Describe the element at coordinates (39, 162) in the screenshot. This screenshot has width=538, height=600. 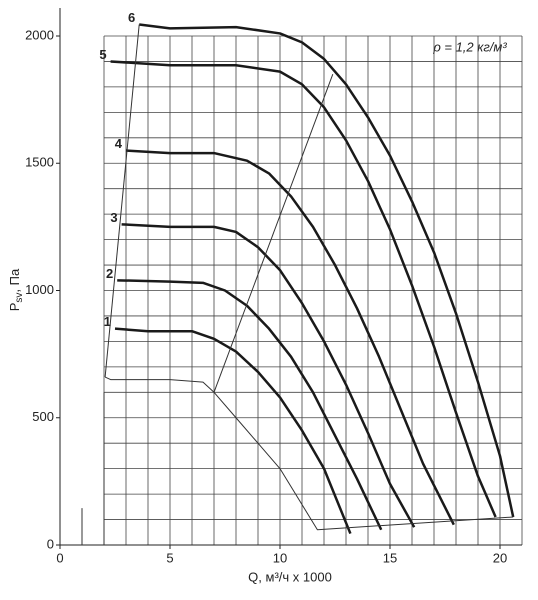
I see `y-tick-label: 1500` at that location.